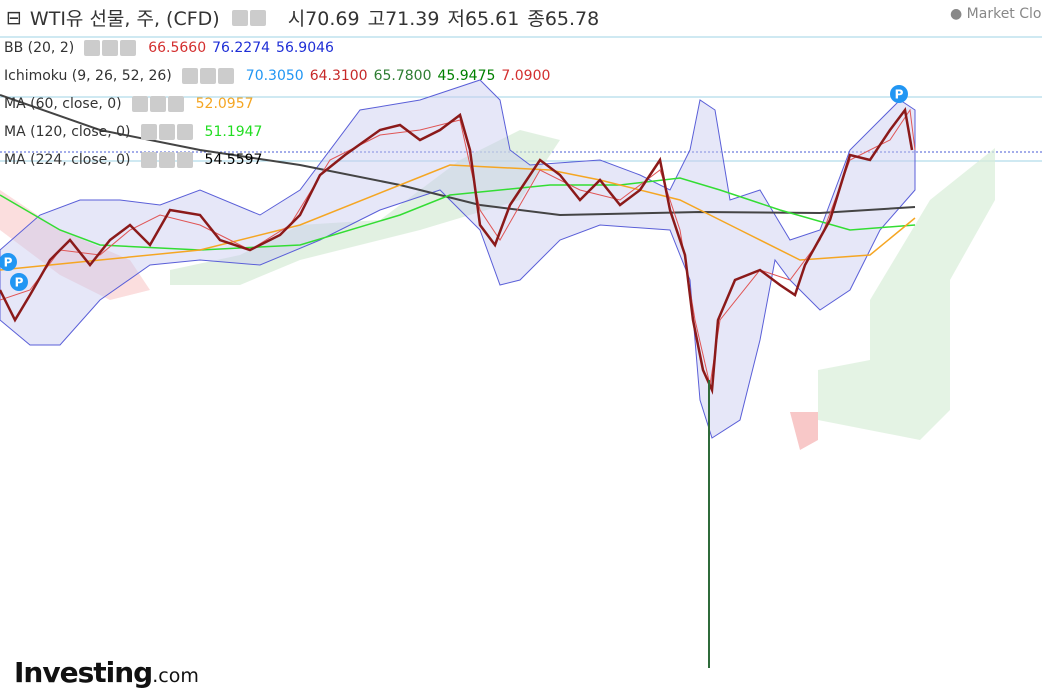  Describe the element at coordinates (63, 104) in the screenshot. I see `indicator-name: MA (60, close, 0)` at that location.